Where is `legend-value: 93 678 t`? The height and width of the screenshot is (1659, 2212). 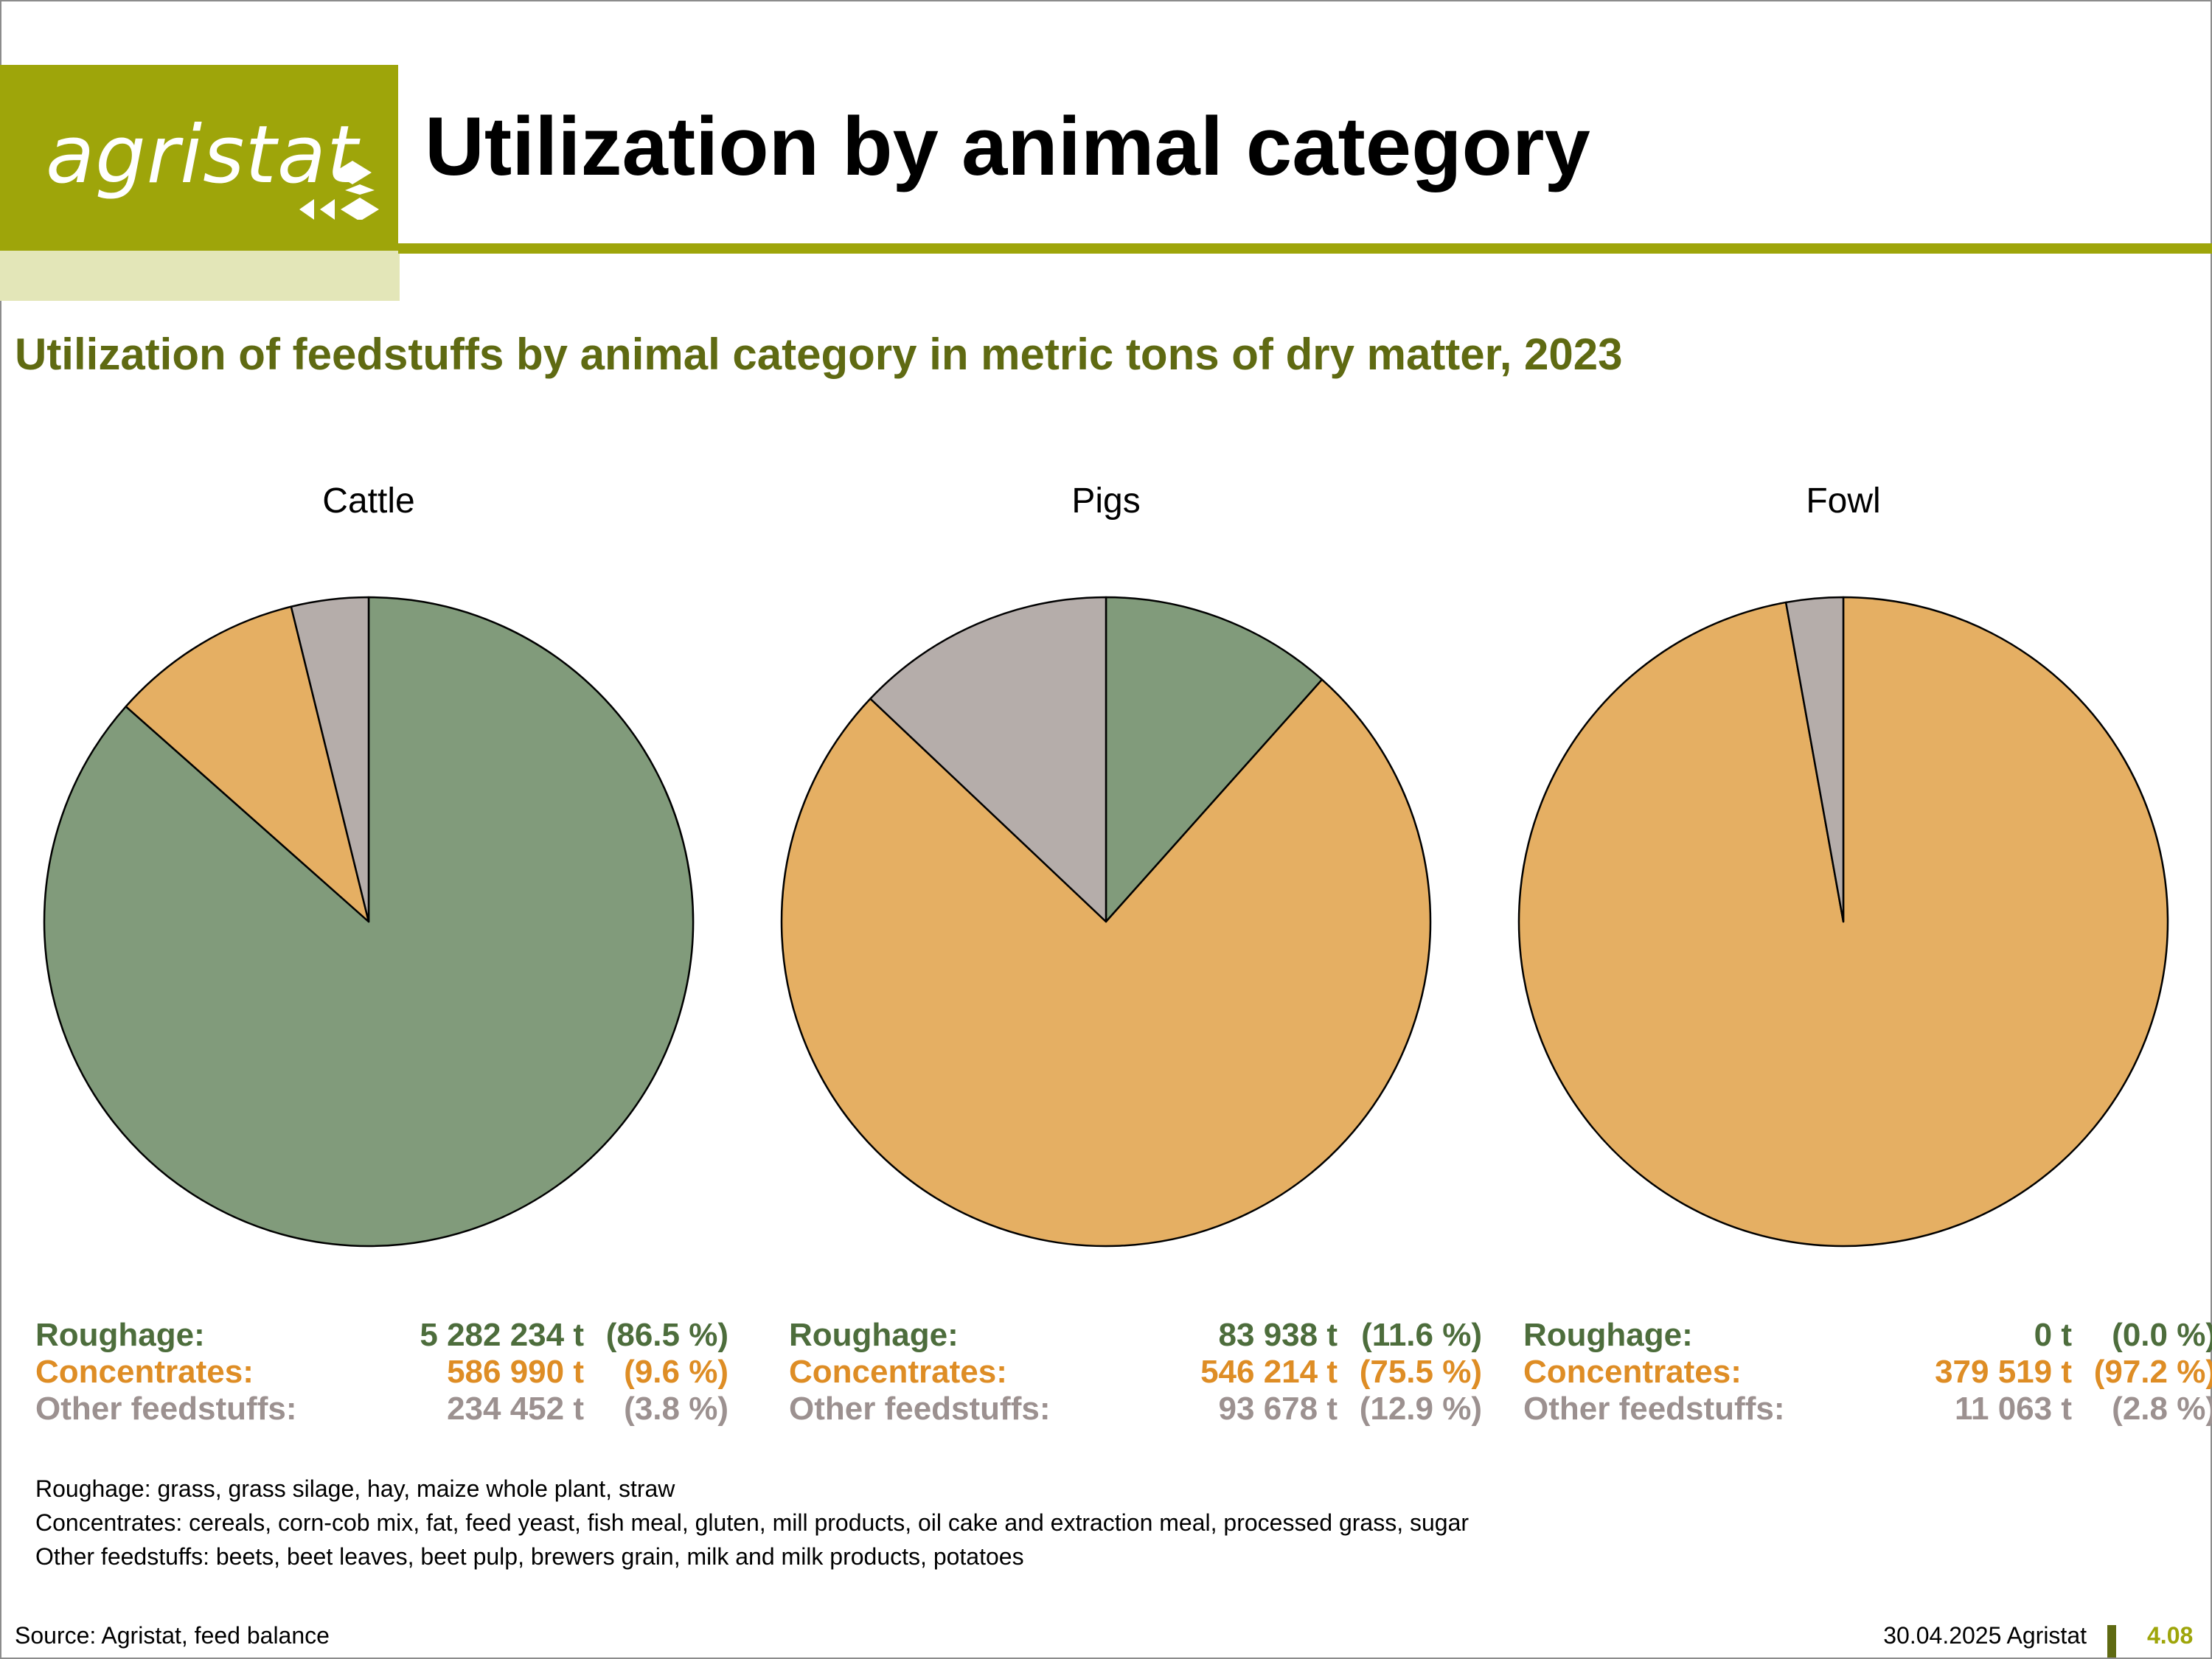
legend-value: 93 678 t is located at coordinates (1278, 1409).